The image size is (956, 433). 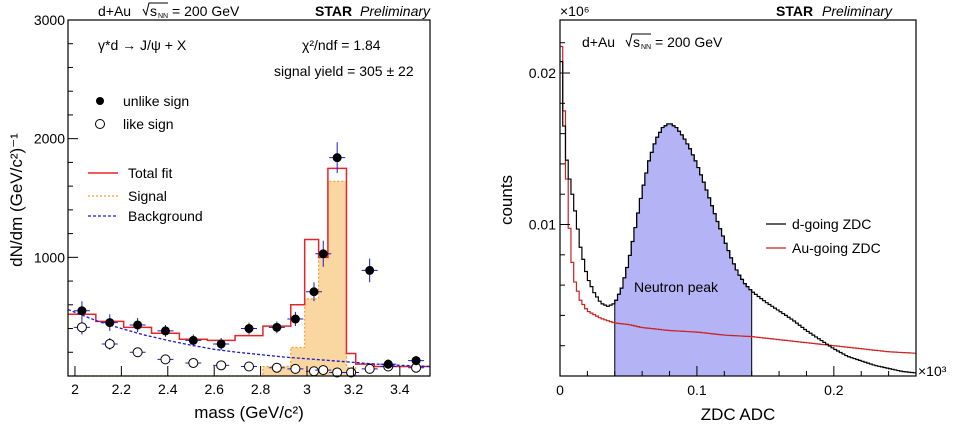 What do you see at coordinates (49, 257) in the screenshot?
I see `y-tick-label: 1000` at bounding box center [49, 257].